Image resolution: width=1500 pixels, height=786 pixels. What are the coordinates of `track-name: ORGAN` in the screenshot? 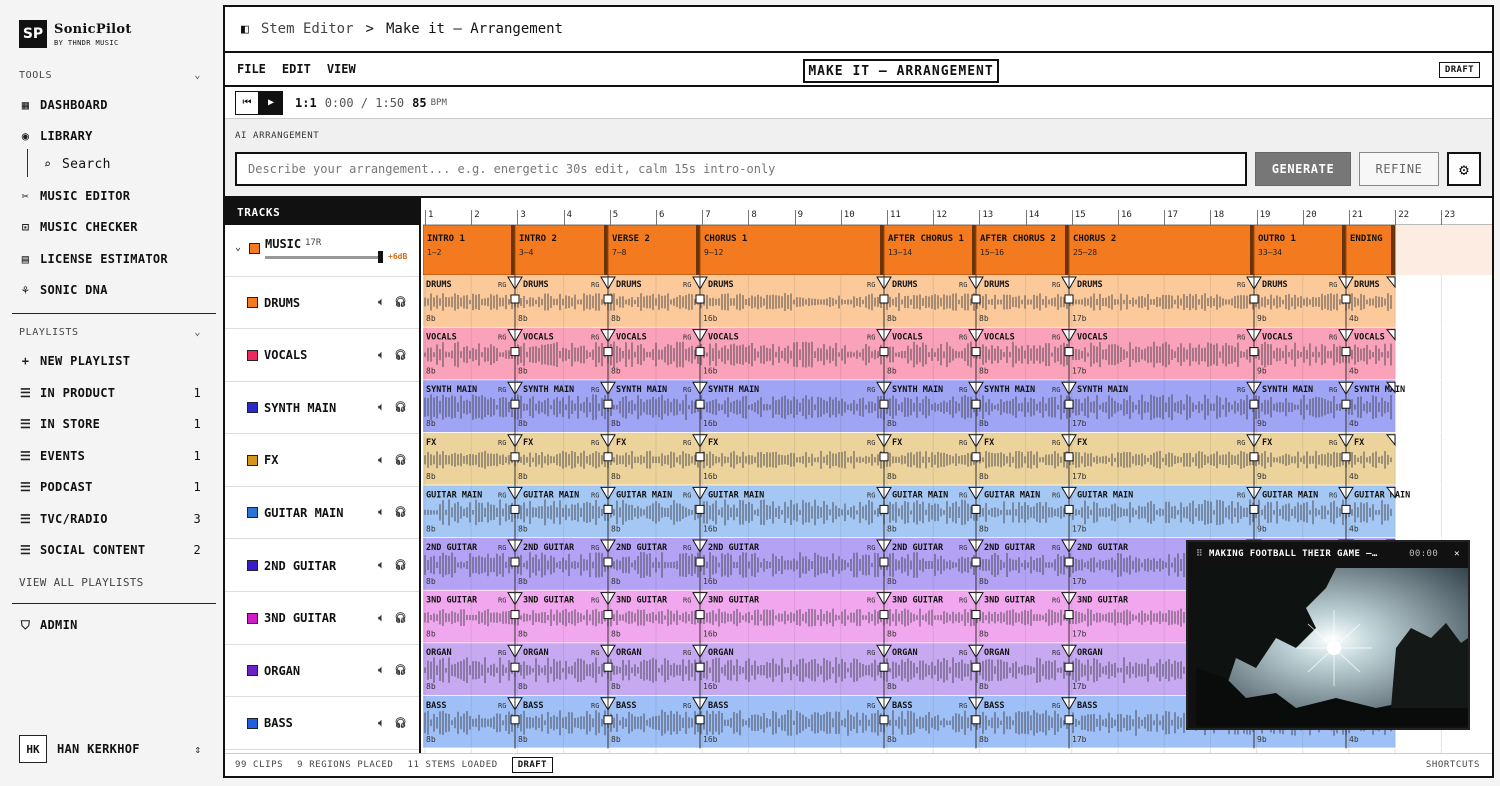 It's located at (282, 670).